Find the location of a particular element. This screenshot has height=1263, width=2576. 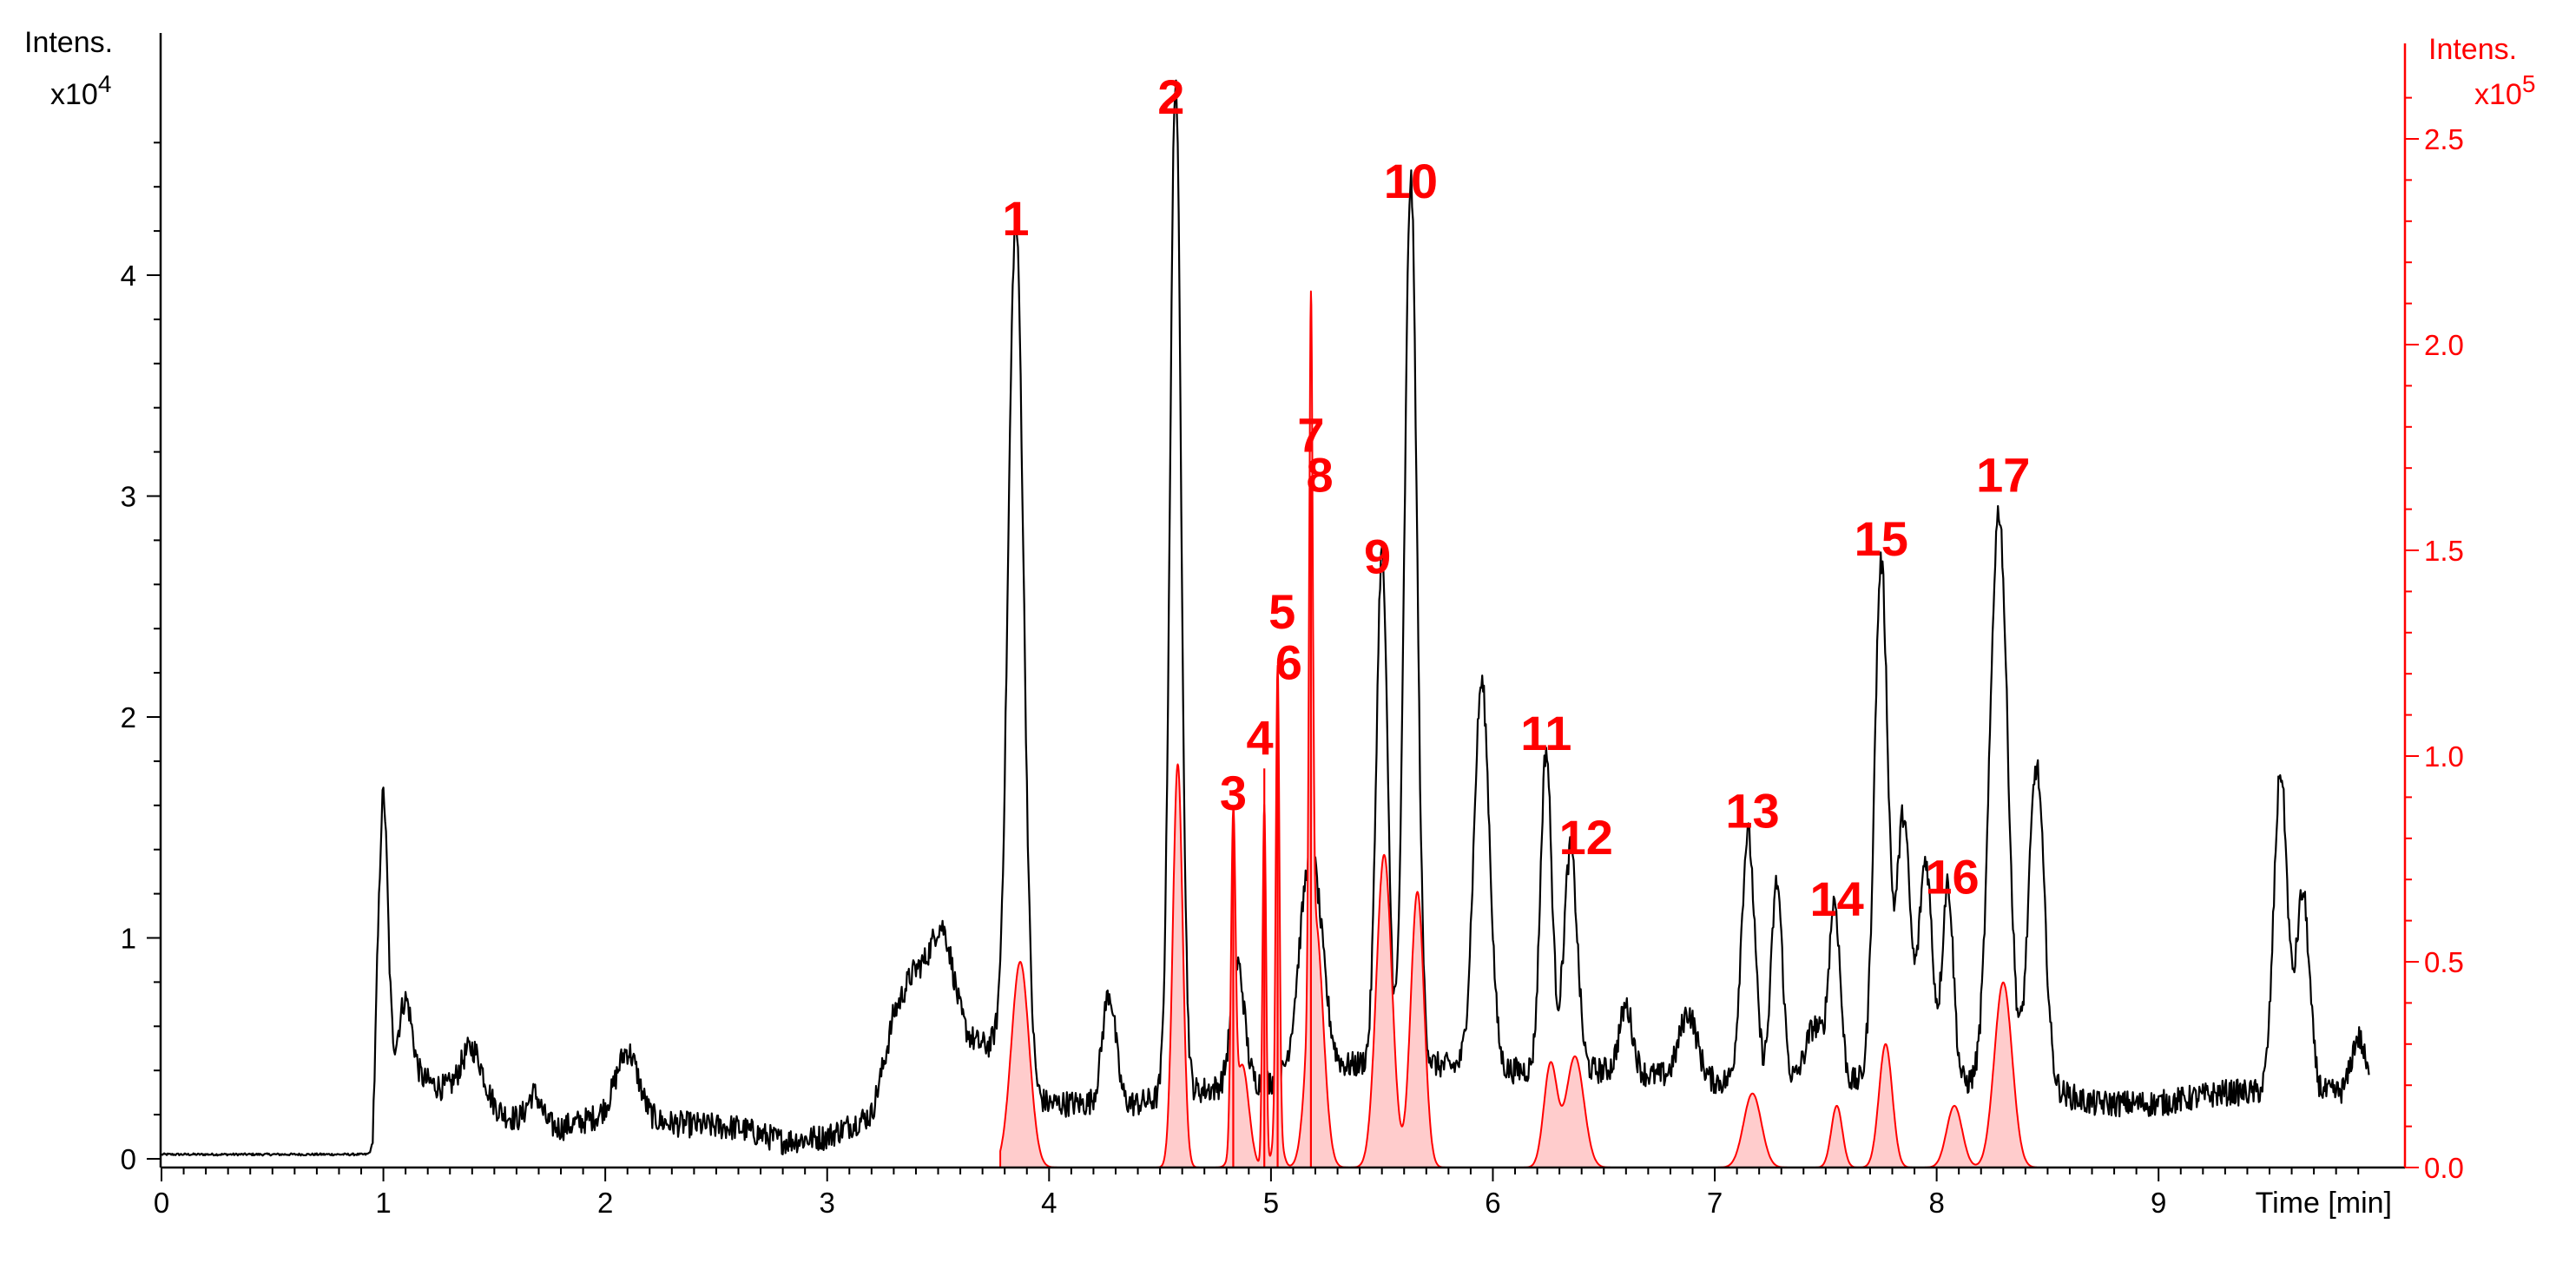

peak-label-13: 13 is located at coordinates (1752, 811).